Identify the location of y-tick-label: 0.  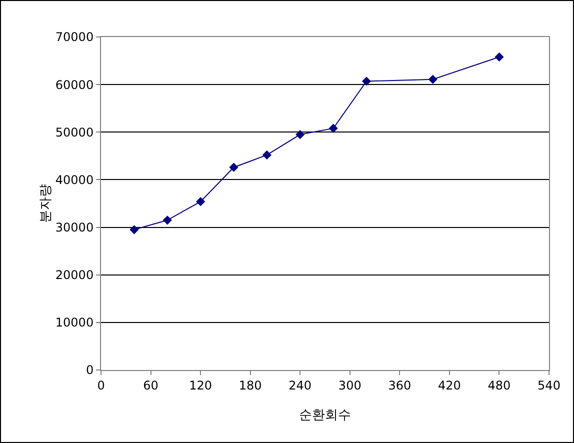
(90, 370).